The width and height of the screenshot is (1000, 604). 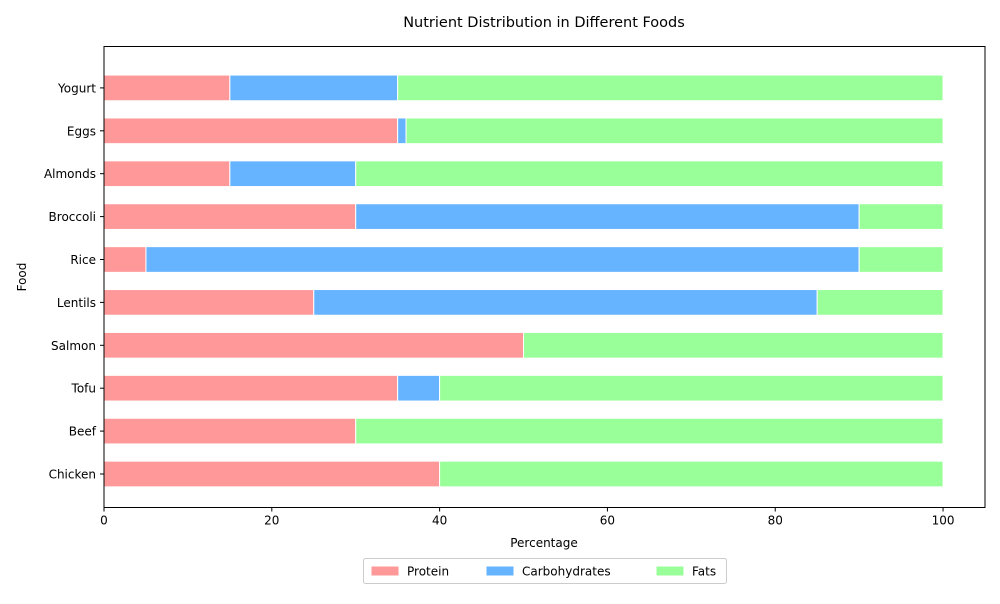 I want to click on bar-carbohydrates-broccoli, so click(x=607, y=216).